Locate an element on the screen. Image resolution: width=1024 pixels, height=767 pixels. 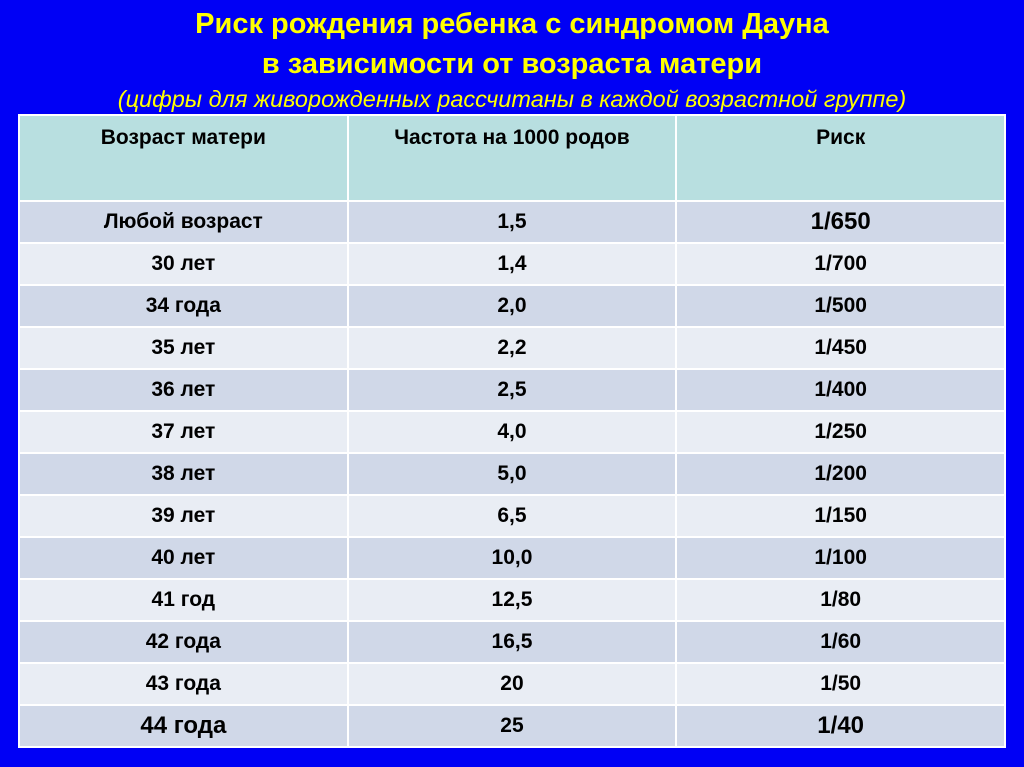
table-row: 30 лет 1,4 1/700 is located at coordinates (512, 264).